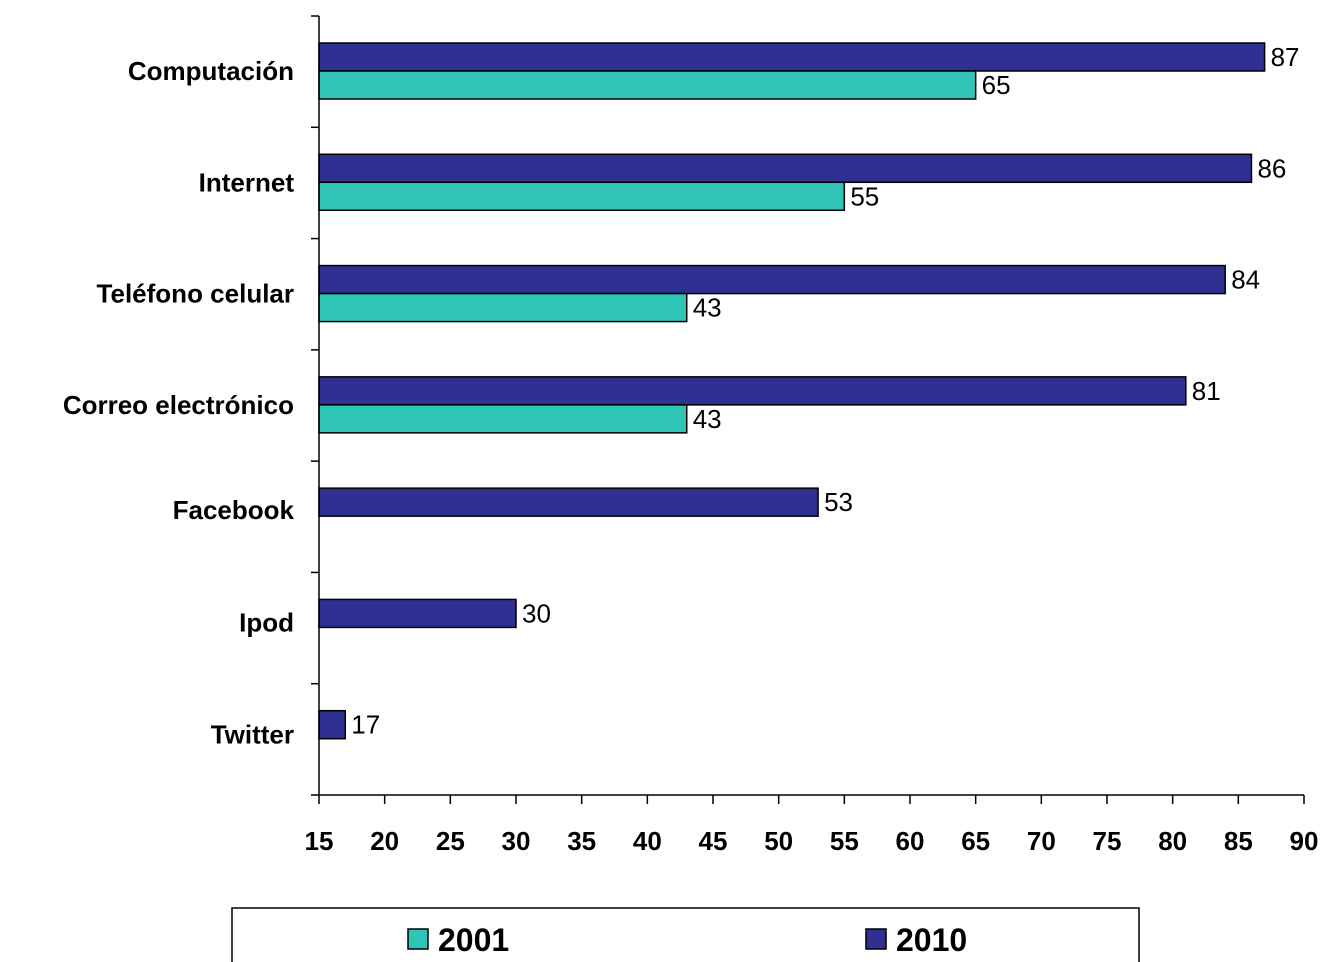 The width and height of the screenshot is (1324, 962). Describe the element at coordinates (647, 85) in the screenshot. I see `bar-2001-computacion` at that location.